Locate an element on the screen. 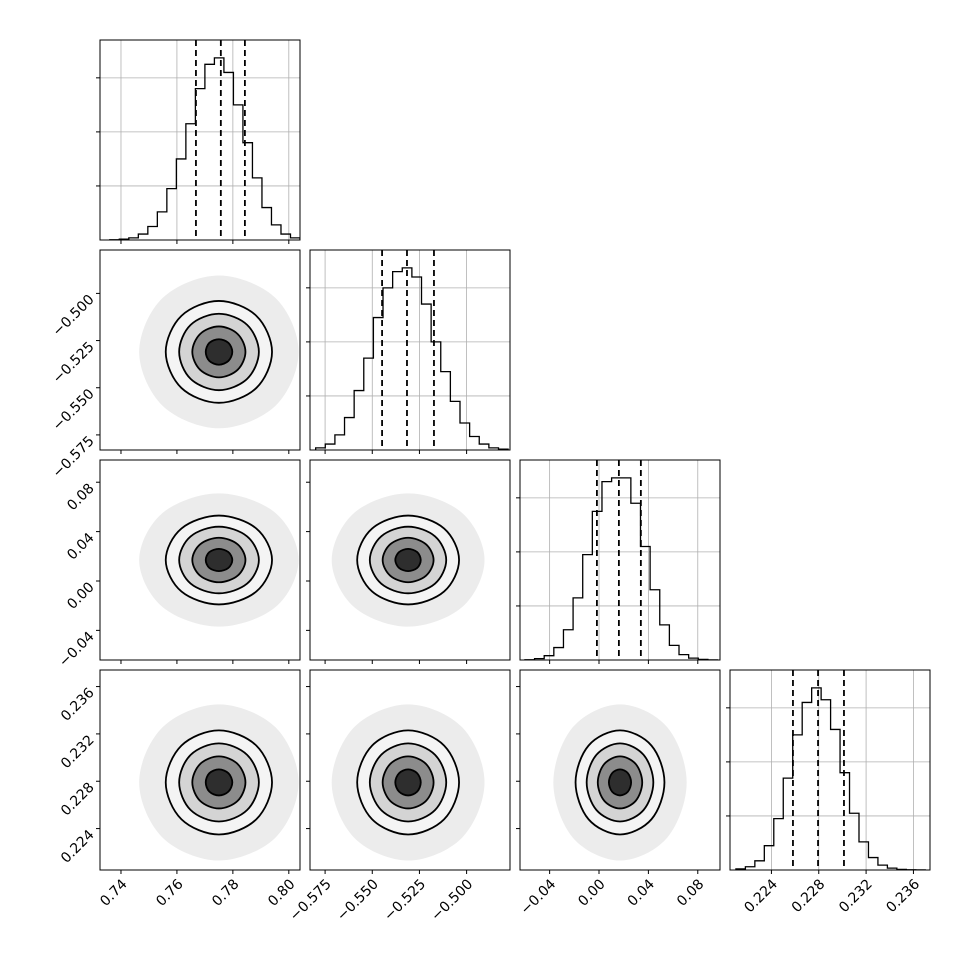 The image size is (970, 970). x-tick-label: 0.74 is located at coordinates (113, 892).